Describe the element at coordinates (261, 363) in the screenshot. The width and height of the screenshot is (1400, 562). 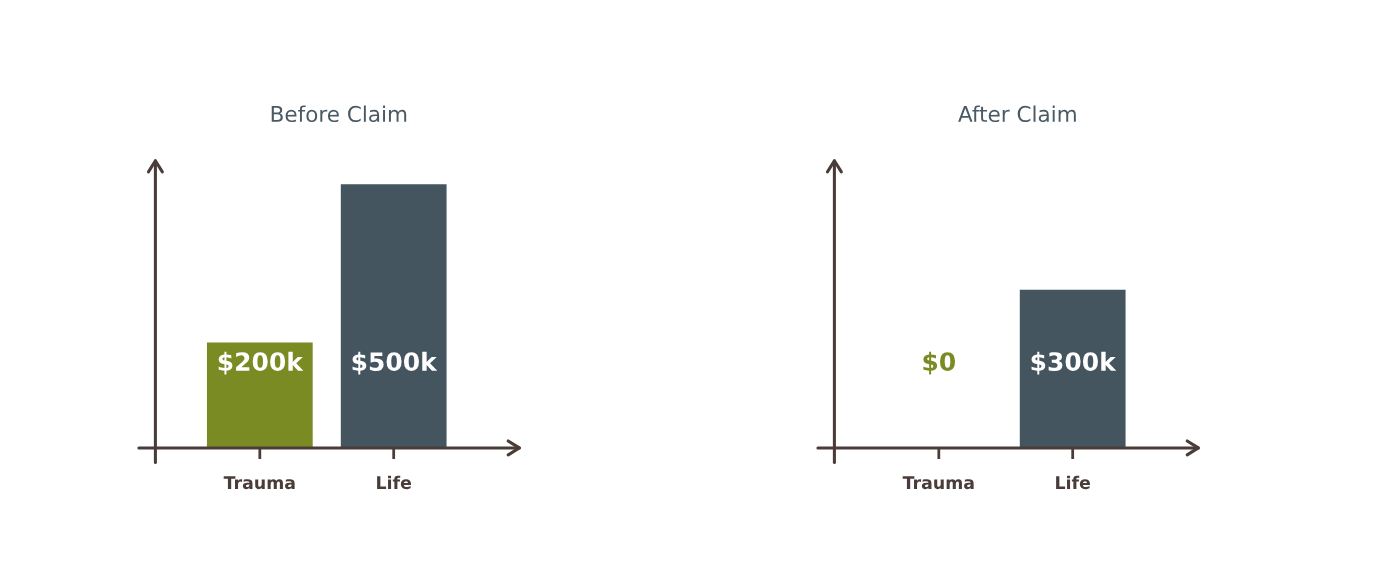
I see `data-label: $200k` at that location.